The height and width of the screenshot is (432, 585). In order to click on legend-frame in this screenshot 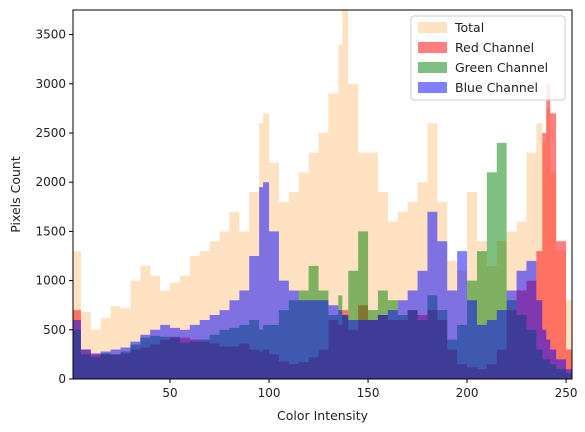, I will do `click(488, 58)`.